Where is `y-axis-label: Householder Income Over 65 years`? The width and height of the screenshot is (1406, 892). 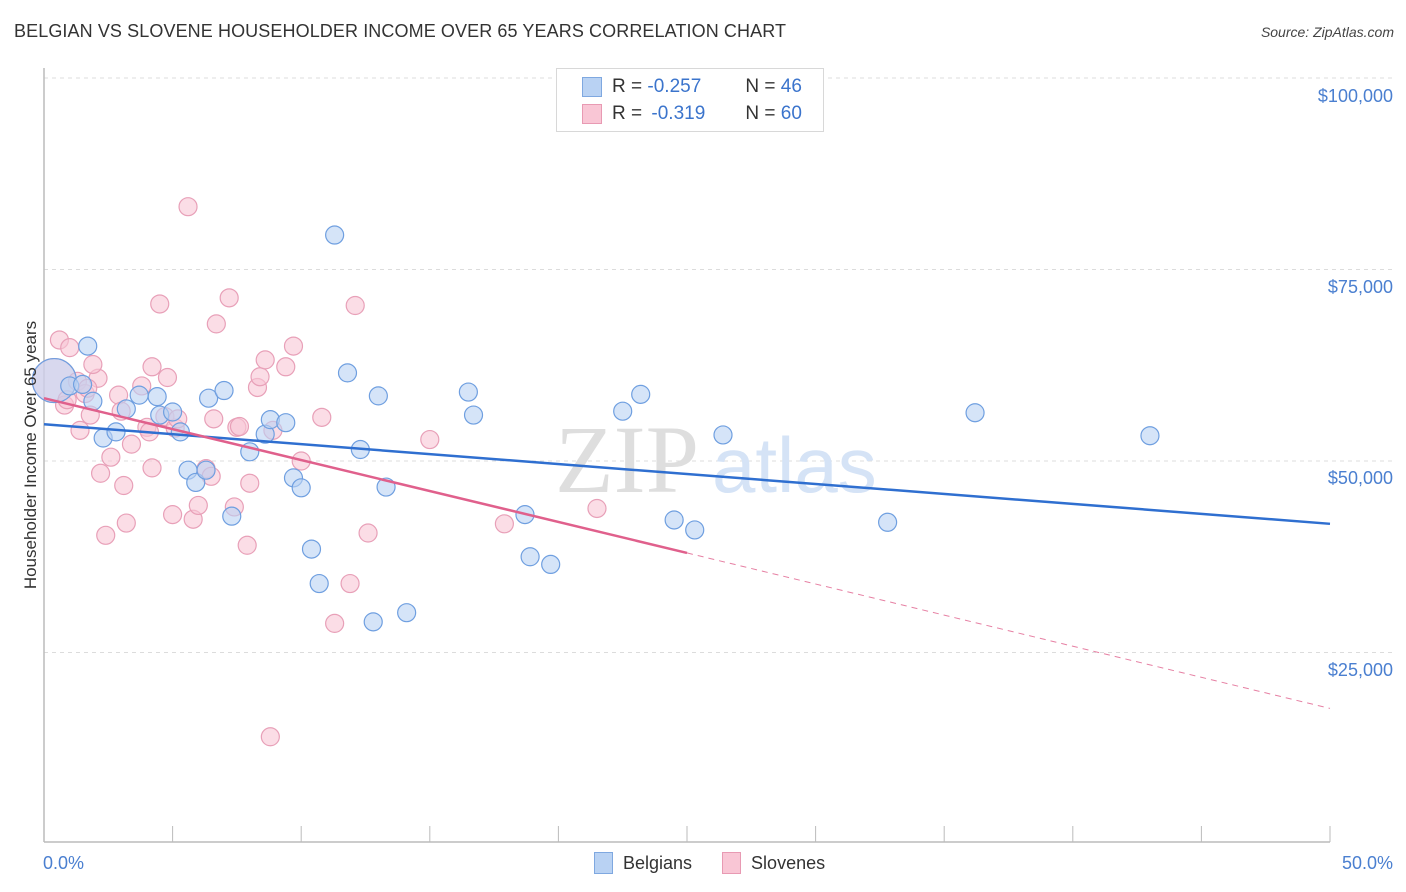
y-axis-label: Householder Income Over 65 years is located at coordinates (30, 455).